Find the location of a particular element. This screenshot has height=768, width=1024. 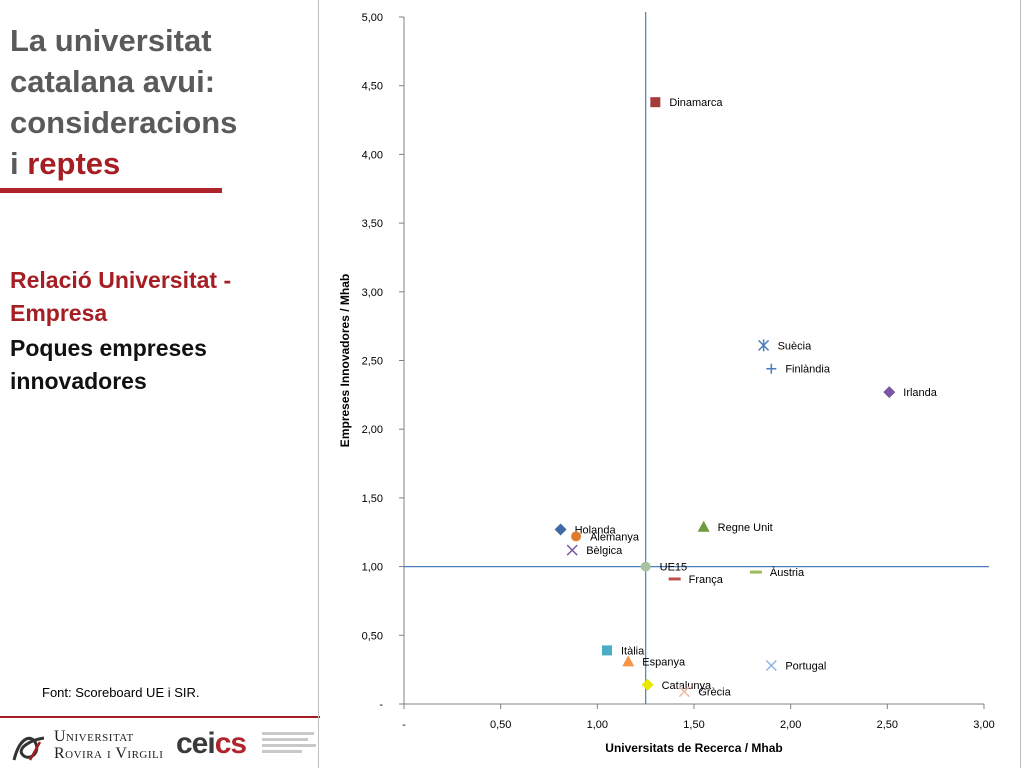

data-label-gr-cia: Grècia is located at coordinates (714, 693).